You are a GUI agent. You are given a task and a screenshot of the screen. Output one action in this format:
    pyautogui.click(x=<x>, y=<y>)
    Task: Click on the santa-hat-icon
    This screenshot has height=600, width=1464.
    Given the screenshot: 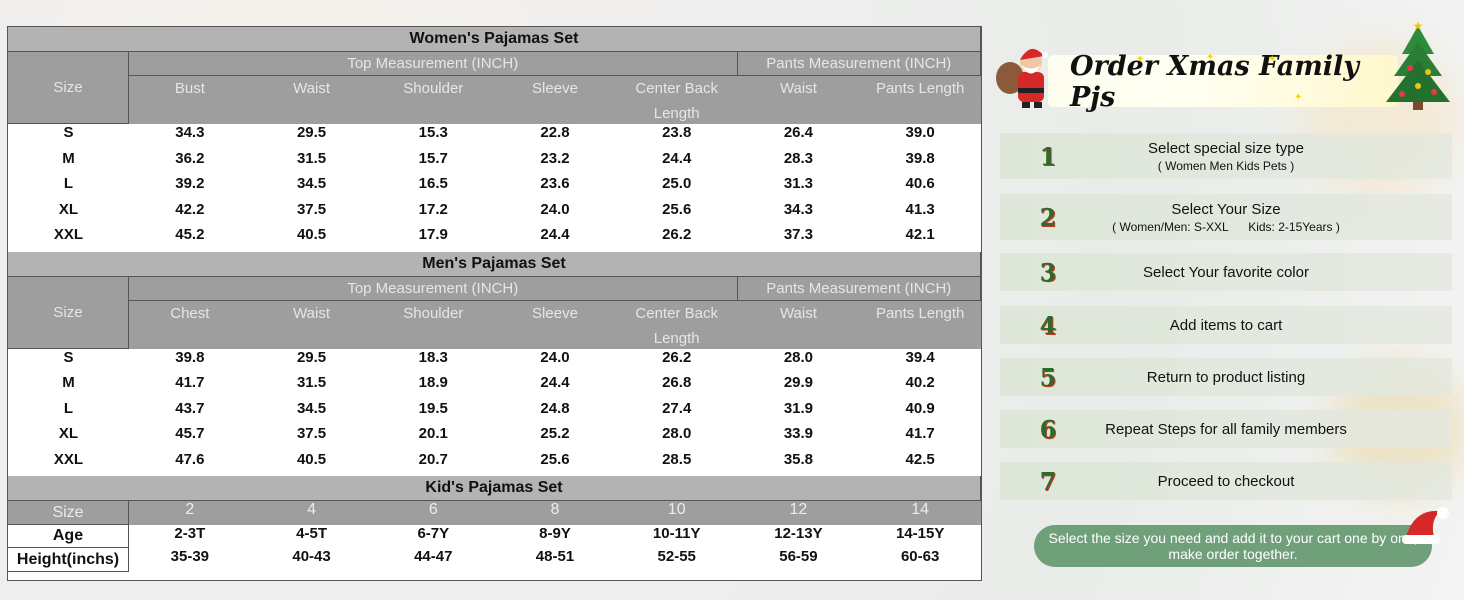 What is the action you would take?
    pyautogui.click(x=1425, y=525)
    